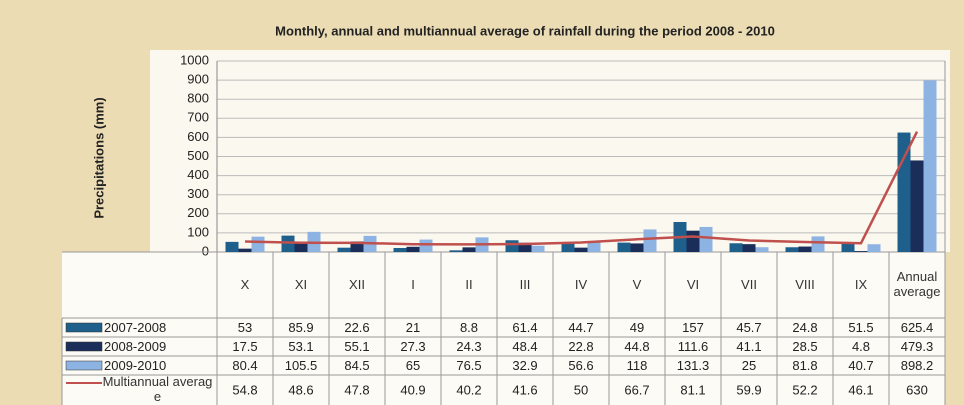 The image size is (964, 405). I want to click on table-value: 76.5, so click(468, 365).